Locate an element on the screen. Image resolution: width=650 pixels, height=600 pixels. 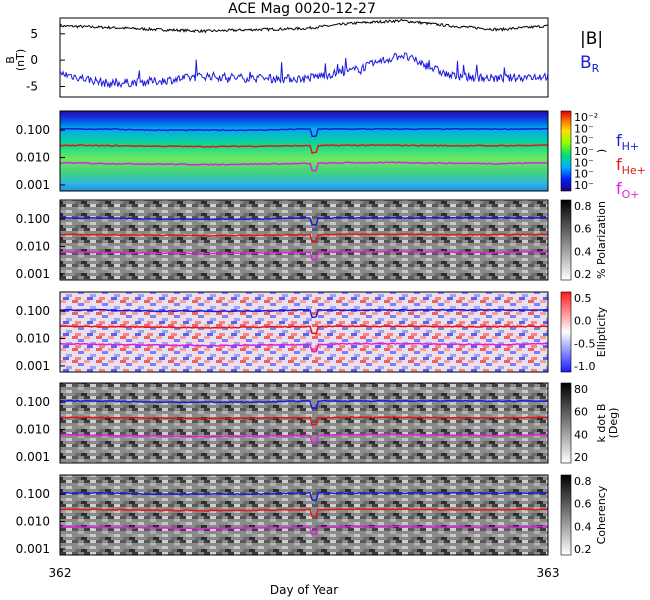
colorbar-label: Coherency is located at coordinates (601, 514).